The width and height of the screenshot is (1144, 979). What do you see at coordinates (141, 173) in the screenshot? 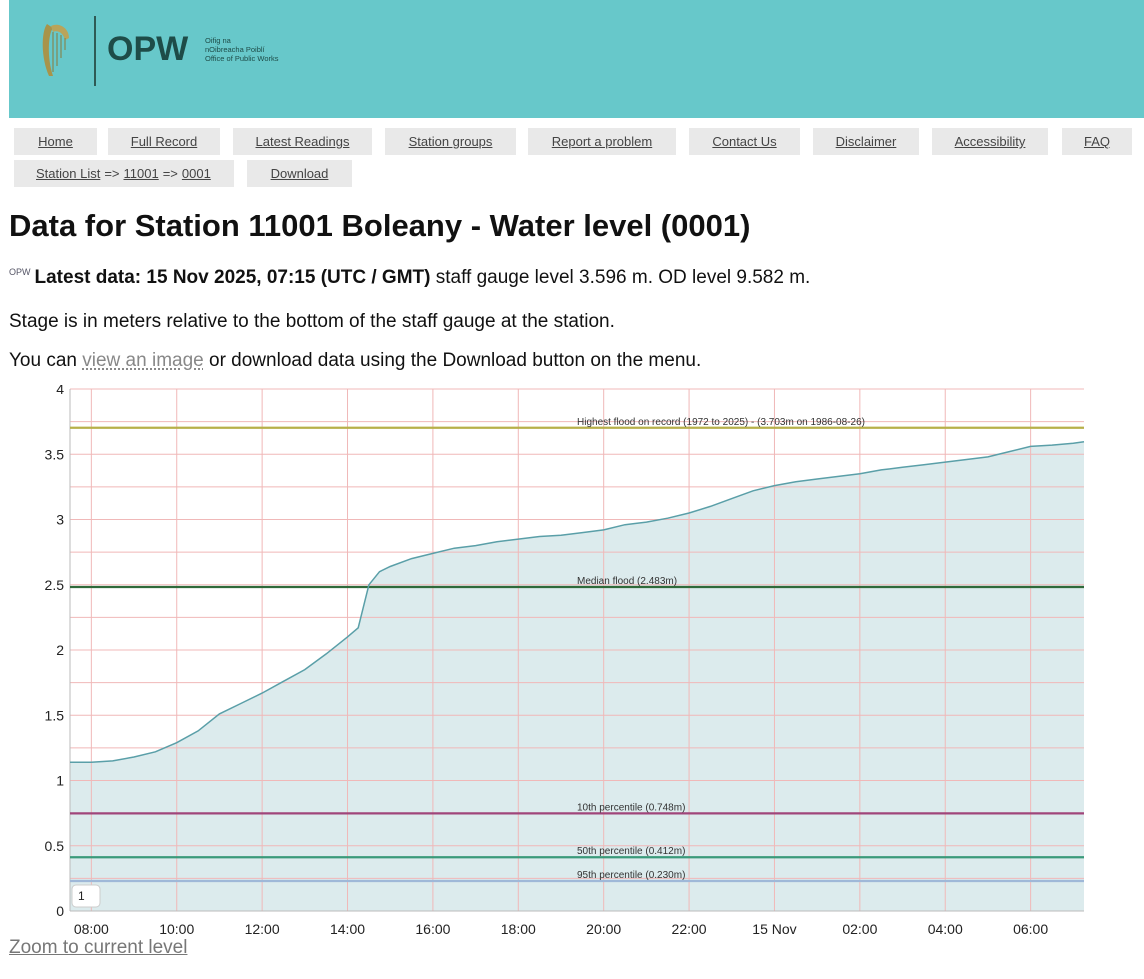
I see `breadcrumb-station: 11001` at bounding box center [141, 173].